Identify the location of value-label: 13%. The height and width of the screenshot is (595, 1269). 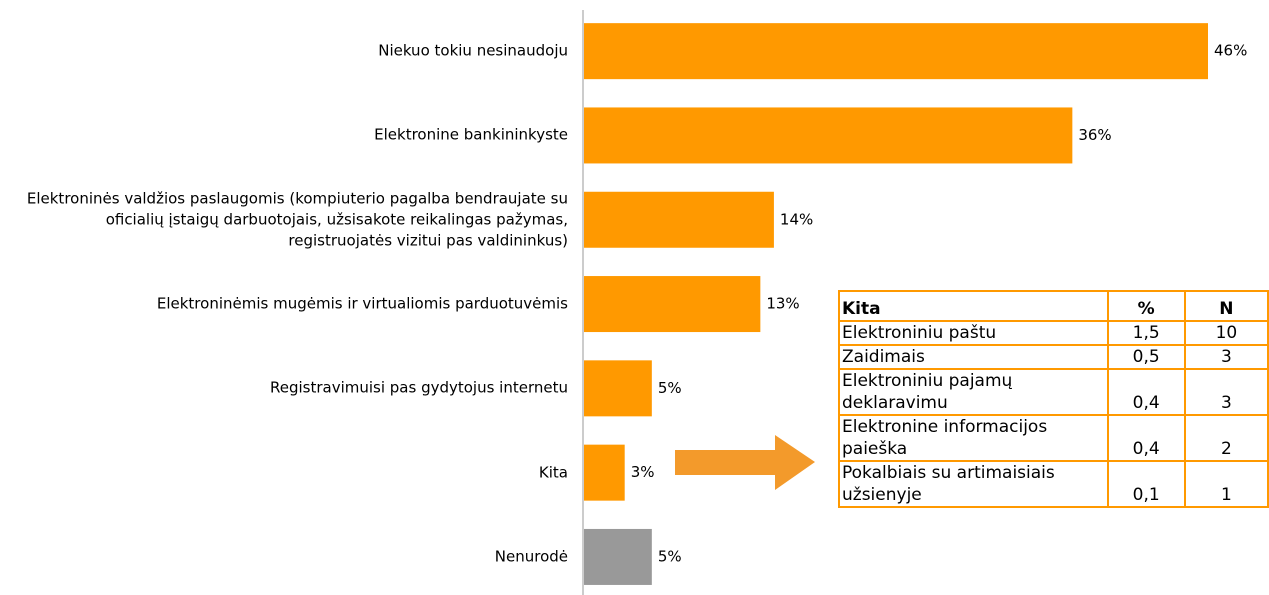
(782, 304).